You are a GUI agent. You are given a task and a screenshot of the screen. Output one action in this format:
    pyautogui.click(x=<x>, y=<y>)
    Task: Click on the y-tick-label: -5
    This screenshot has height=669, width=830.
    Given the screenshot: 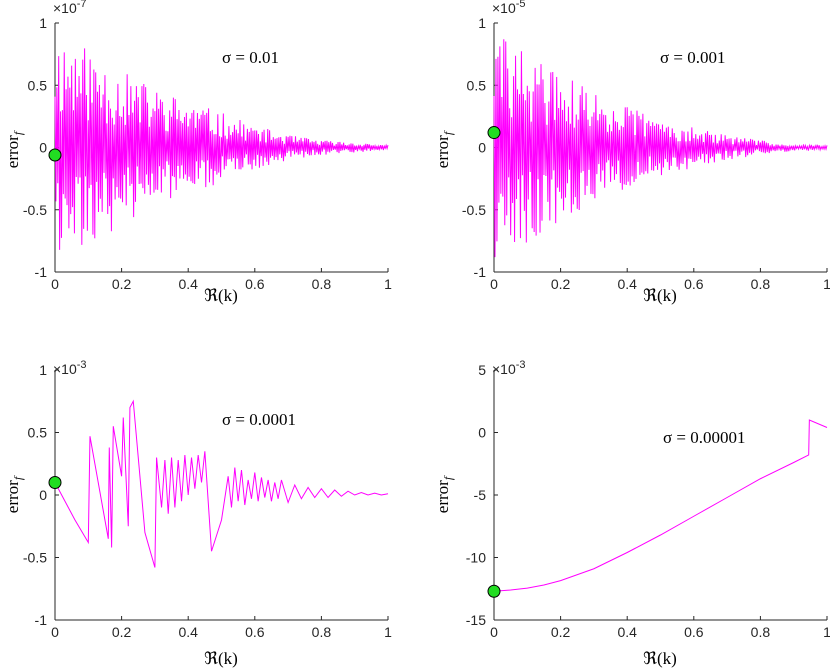 What is the action you would take?
    pyautogui.click(x=480, y=495)
    